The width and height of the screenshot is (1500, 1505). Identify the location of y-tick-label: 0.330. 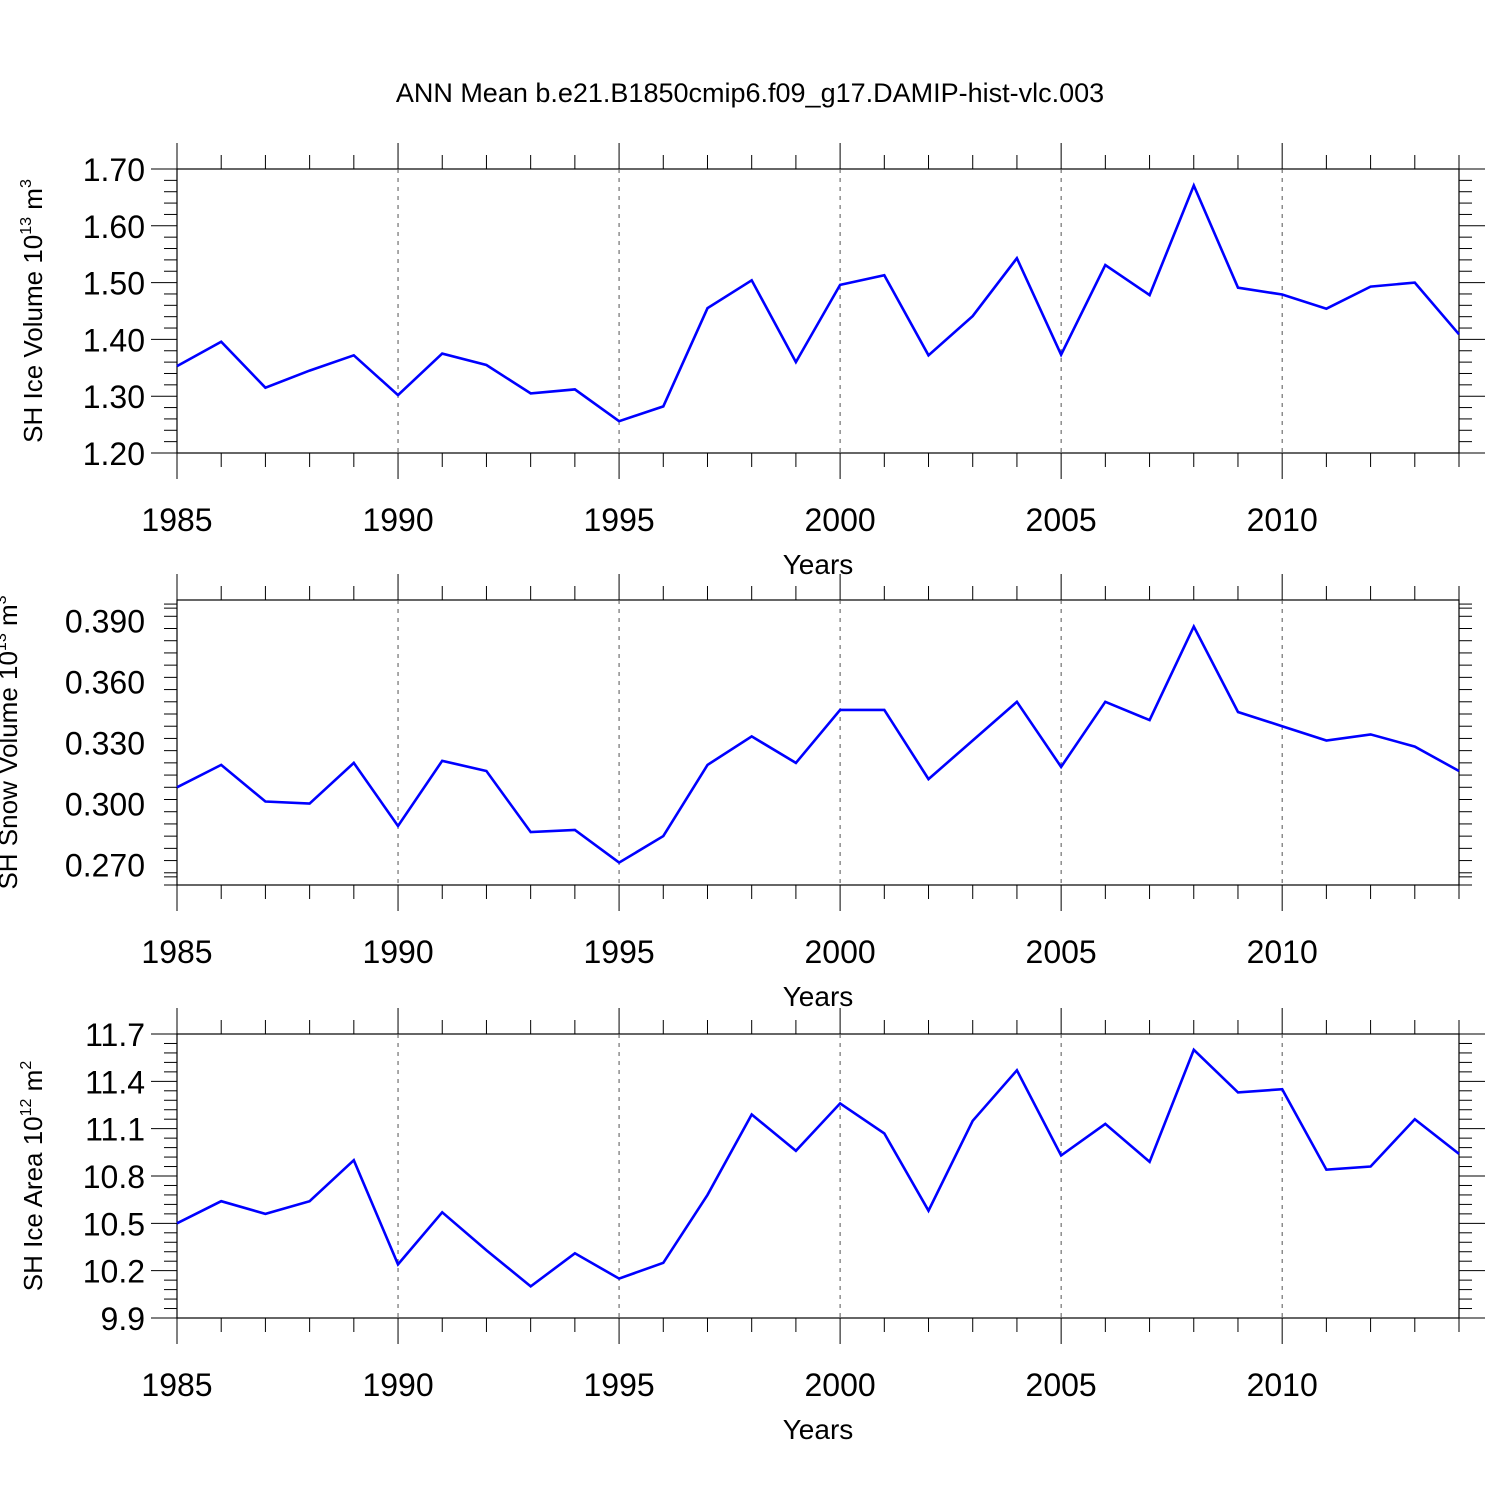
(105, 744).